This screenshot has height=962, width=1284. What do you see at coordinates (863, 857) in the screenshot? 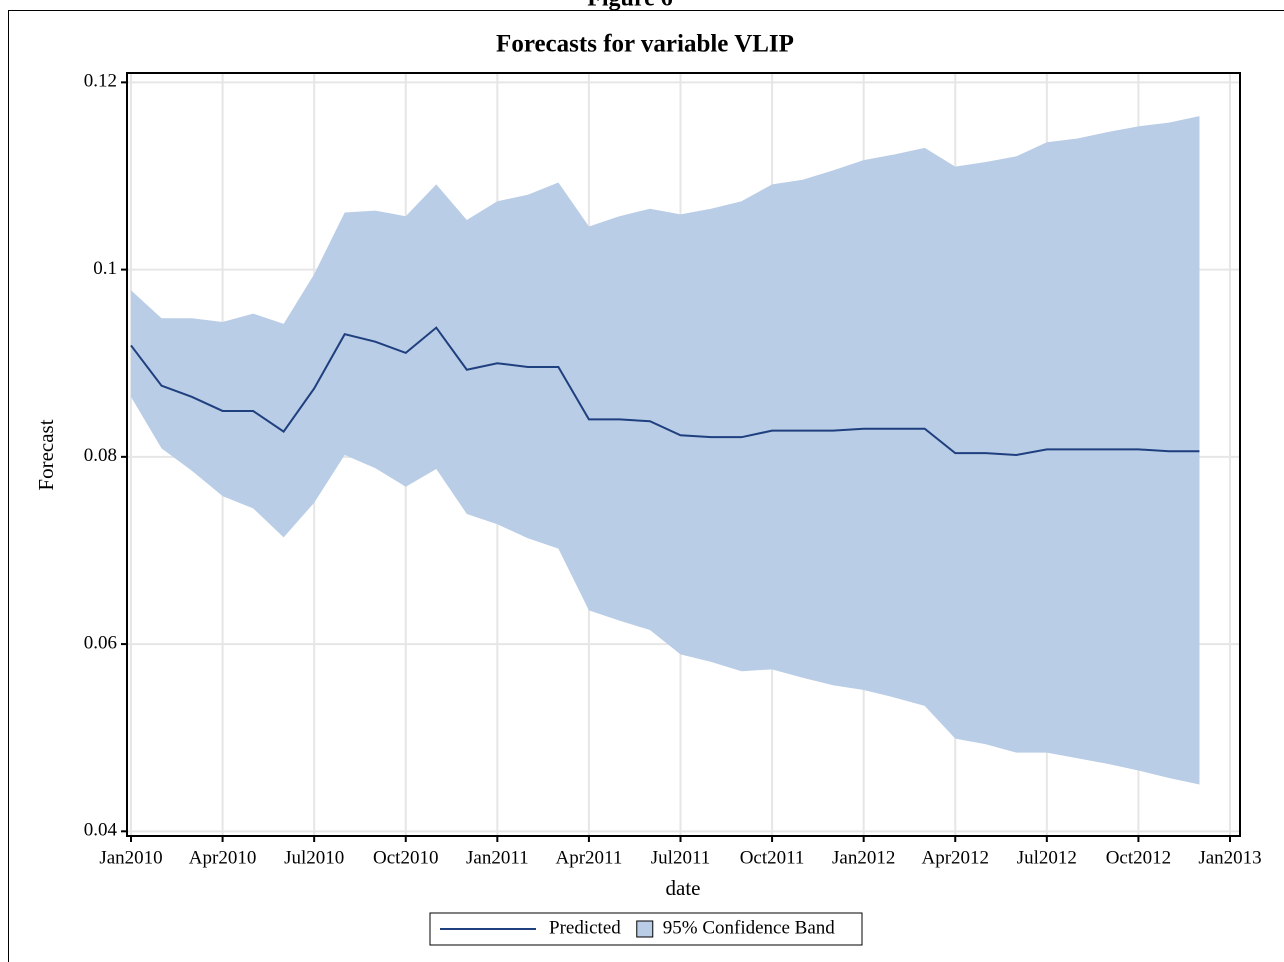
I see `x-tick-label: Jan2012` at bounding box center [863, 857].